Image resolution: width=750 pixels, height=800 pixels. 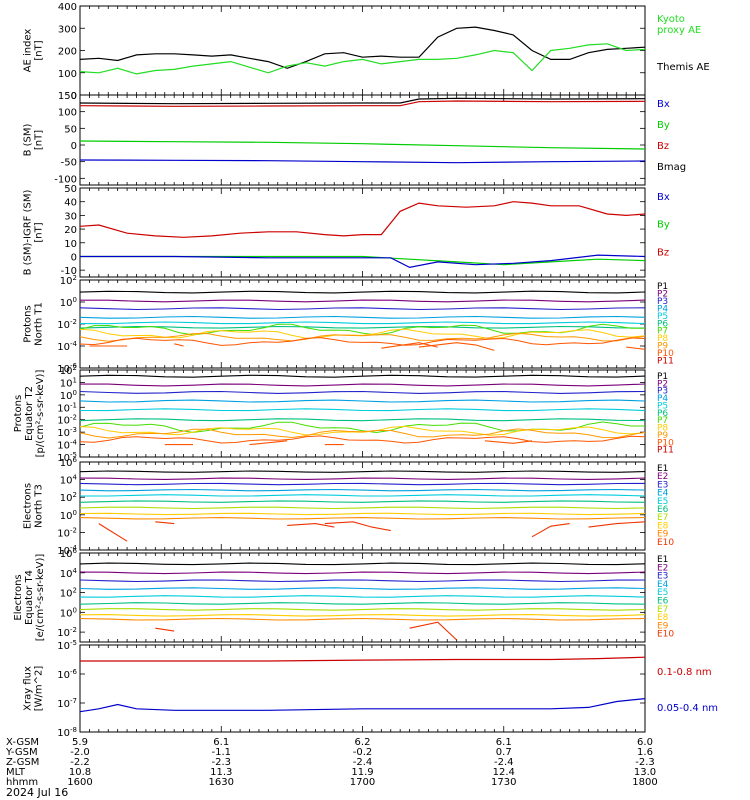 What do you see at coordinates (662, 332) in the screenshot?
I see `legend-entry: P7` at bounding box center [662, 332].